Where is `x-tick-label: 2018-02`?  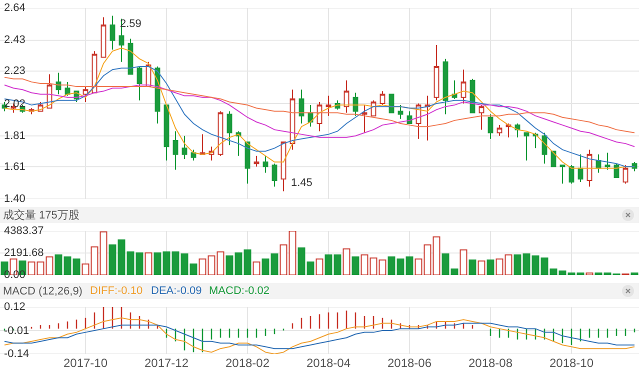
x-tick-label: 2018-02 is located at coordinates (247, 363).